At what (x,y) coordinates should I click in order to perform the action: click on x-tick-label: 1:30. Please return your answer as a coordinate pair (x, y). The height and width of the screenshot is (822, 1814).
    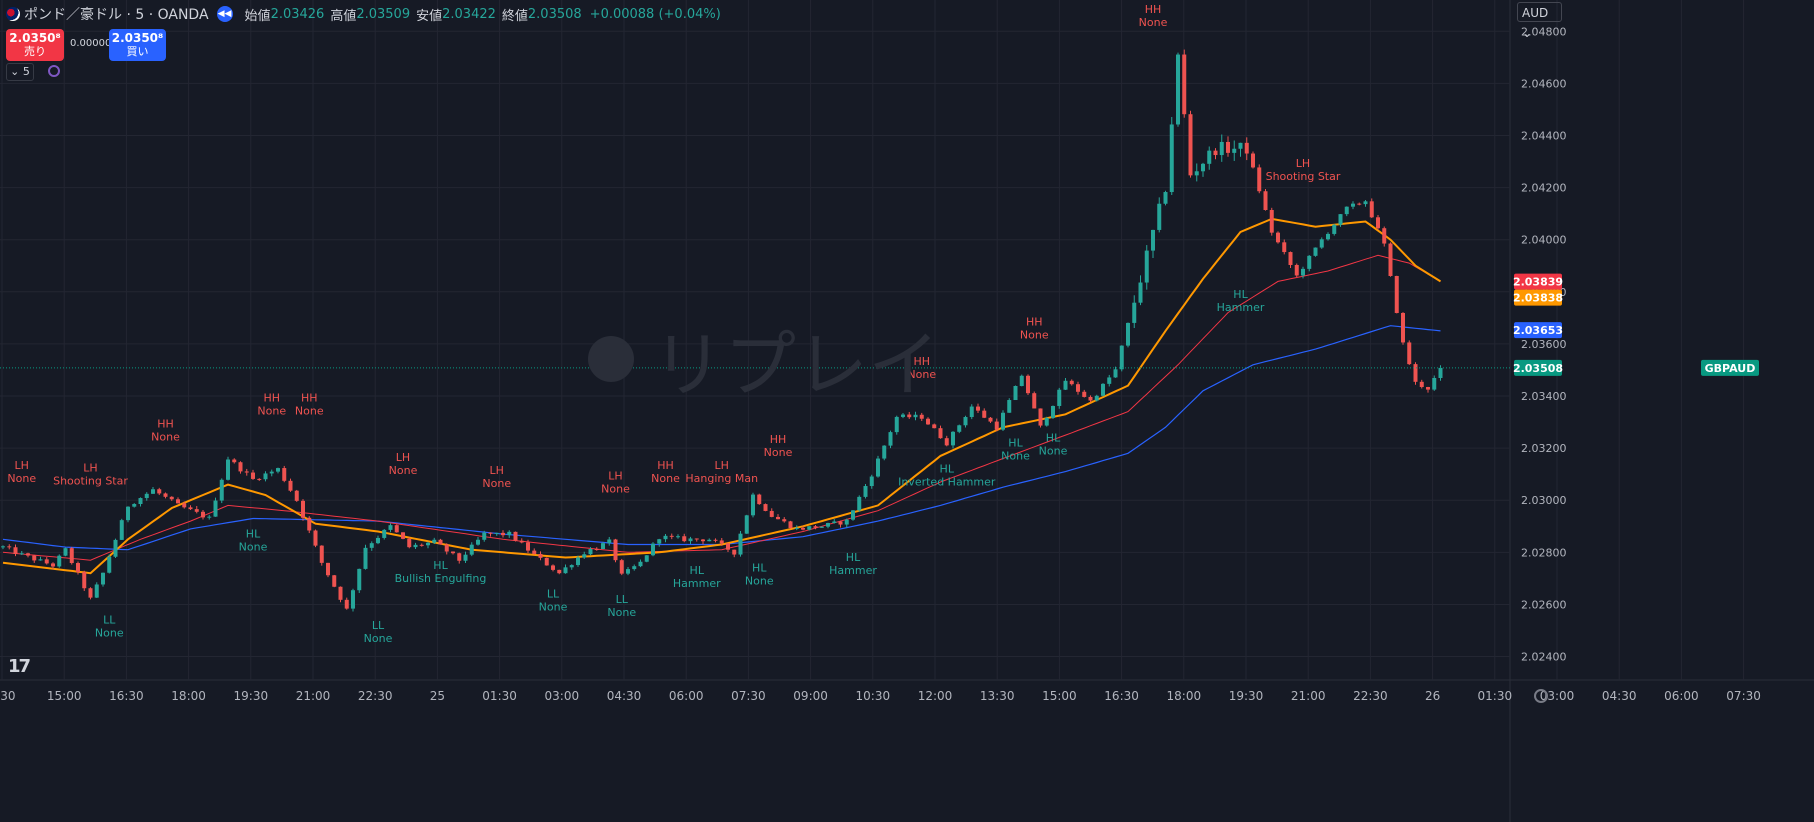
    Looking at the image, I should click on (7, 696).